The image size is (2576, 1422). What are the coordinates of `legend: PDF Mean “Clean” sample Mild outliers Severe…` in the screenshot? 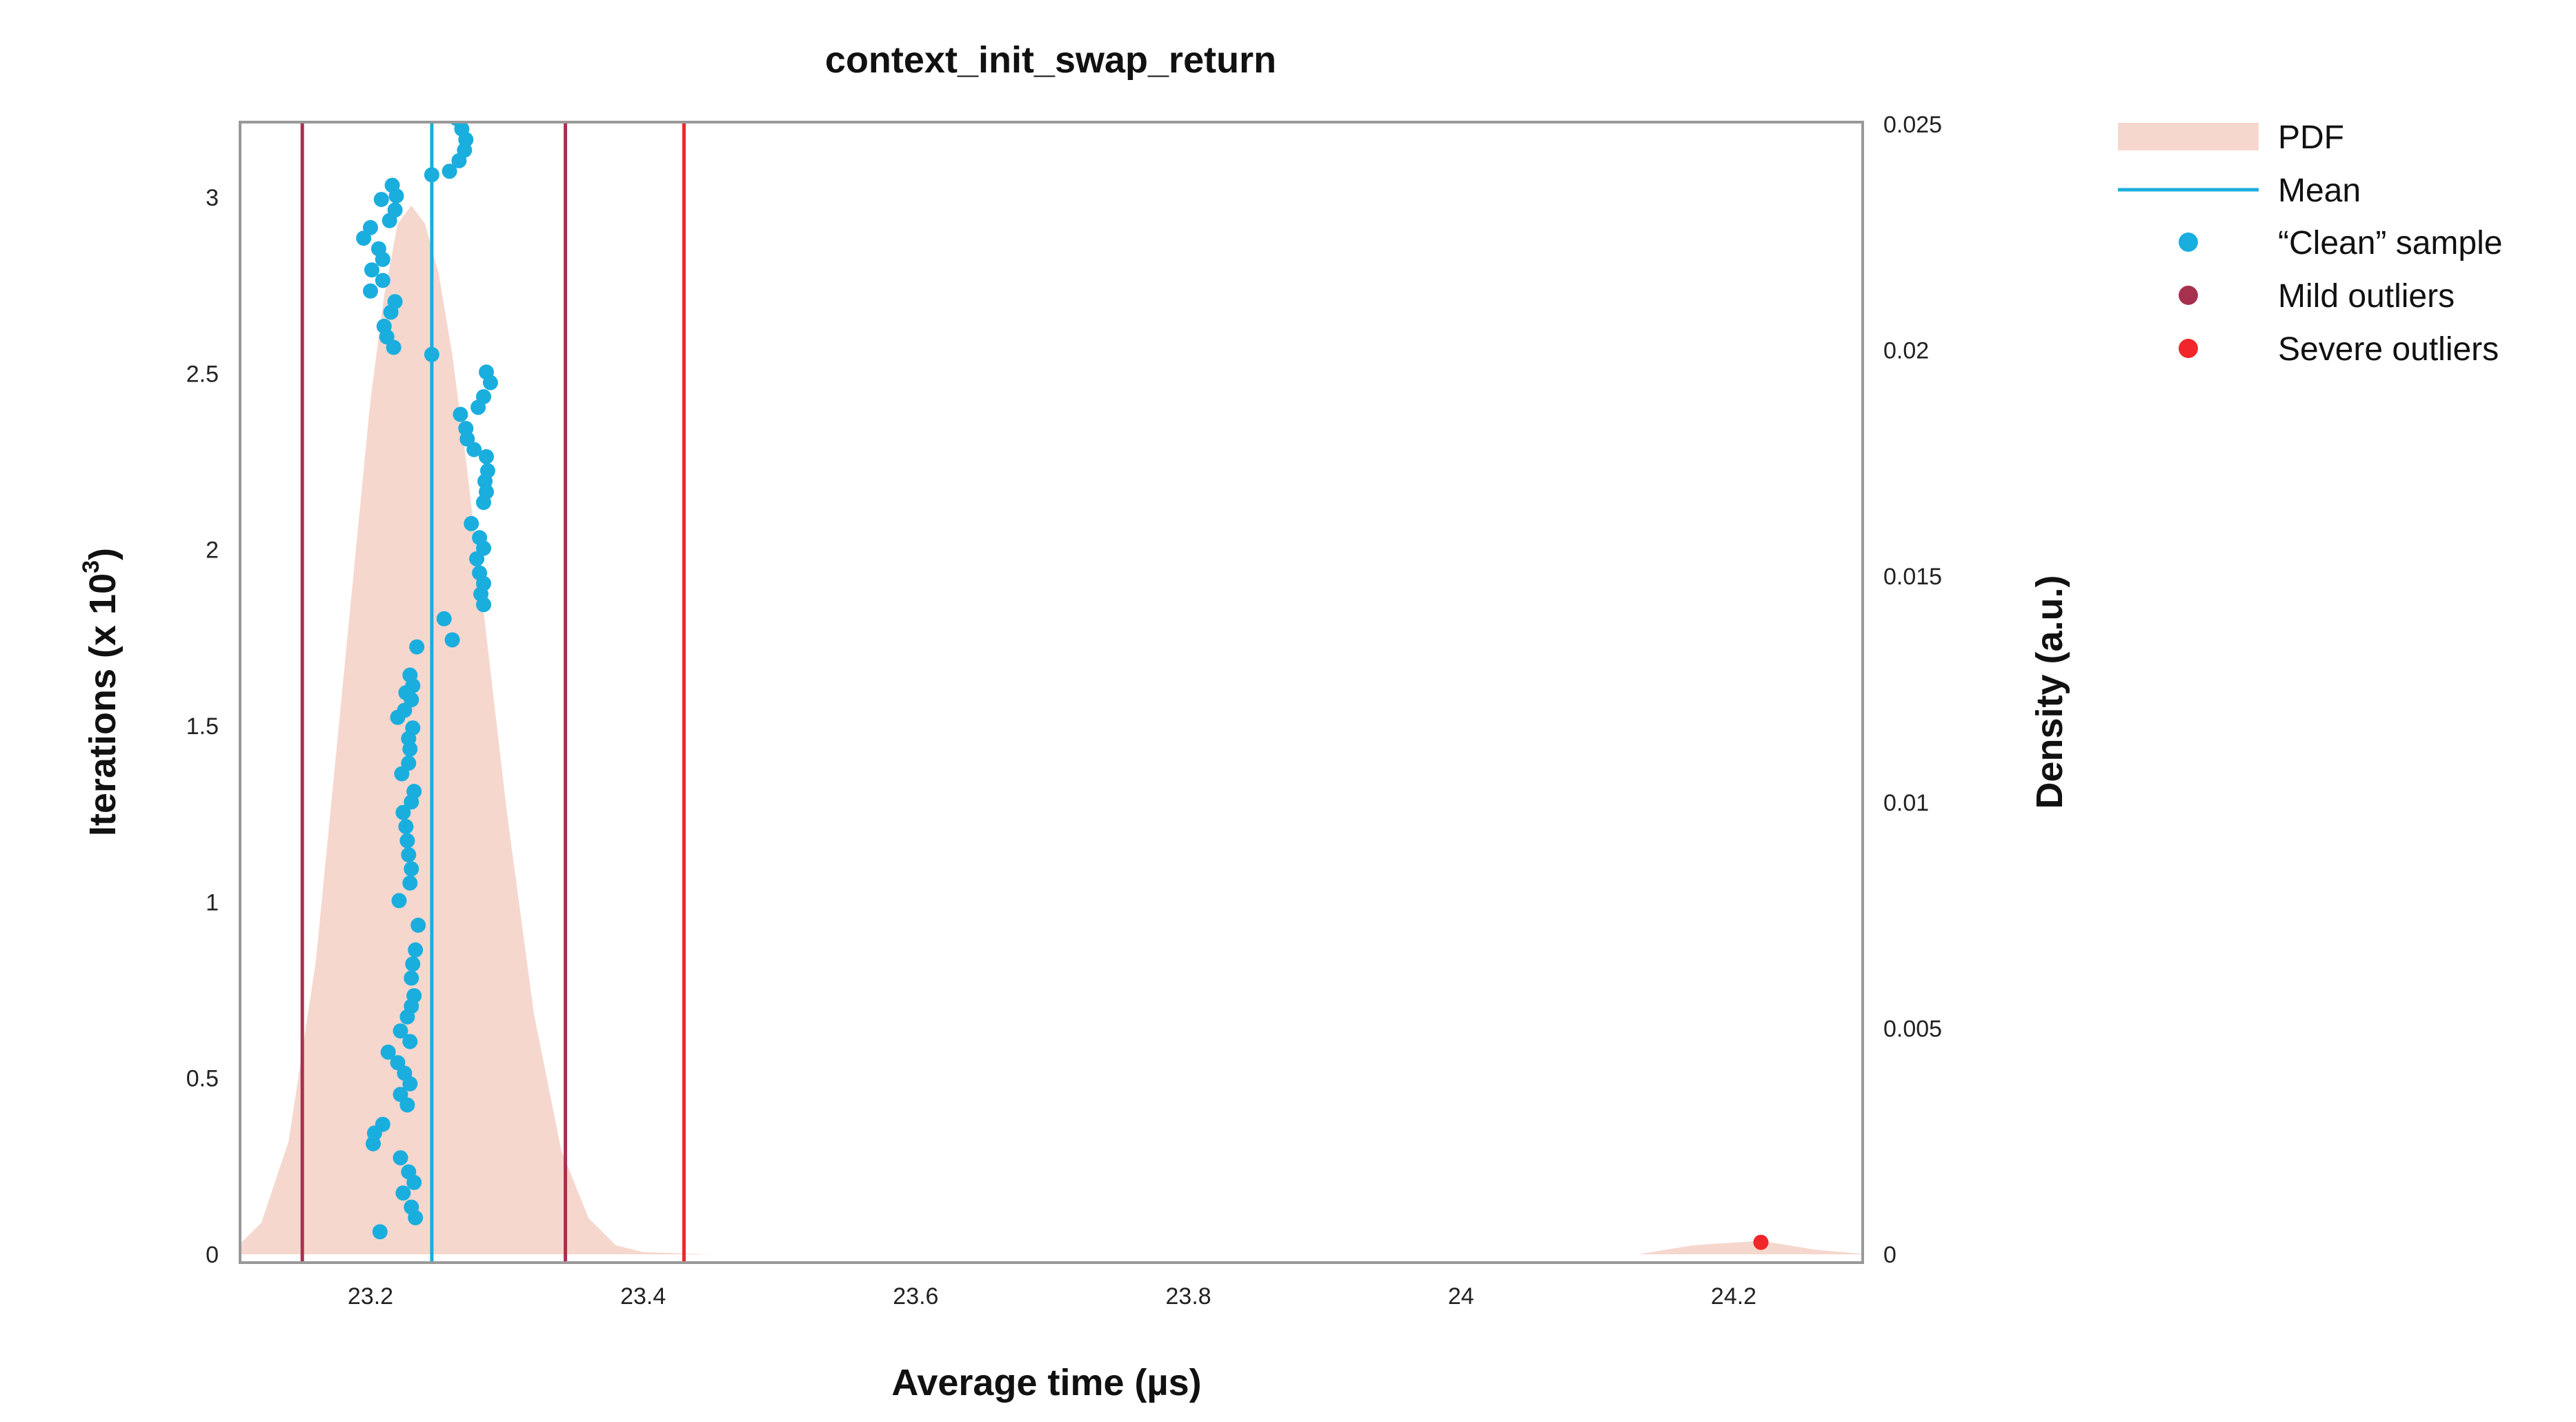 It's located at (2310, 243).